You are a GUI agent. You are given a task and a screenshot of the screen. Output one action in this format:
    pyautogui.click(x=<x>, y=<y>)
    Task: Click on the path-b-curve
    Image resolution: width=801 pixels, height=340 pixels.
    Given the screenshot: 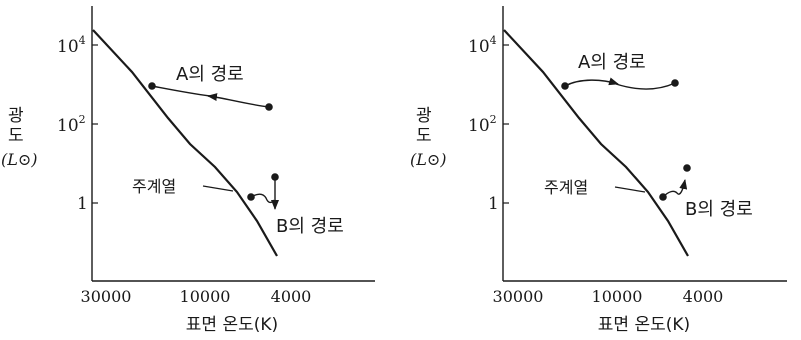 What is the action you would take?
    pyautogui.click(x=675, y=188)
    